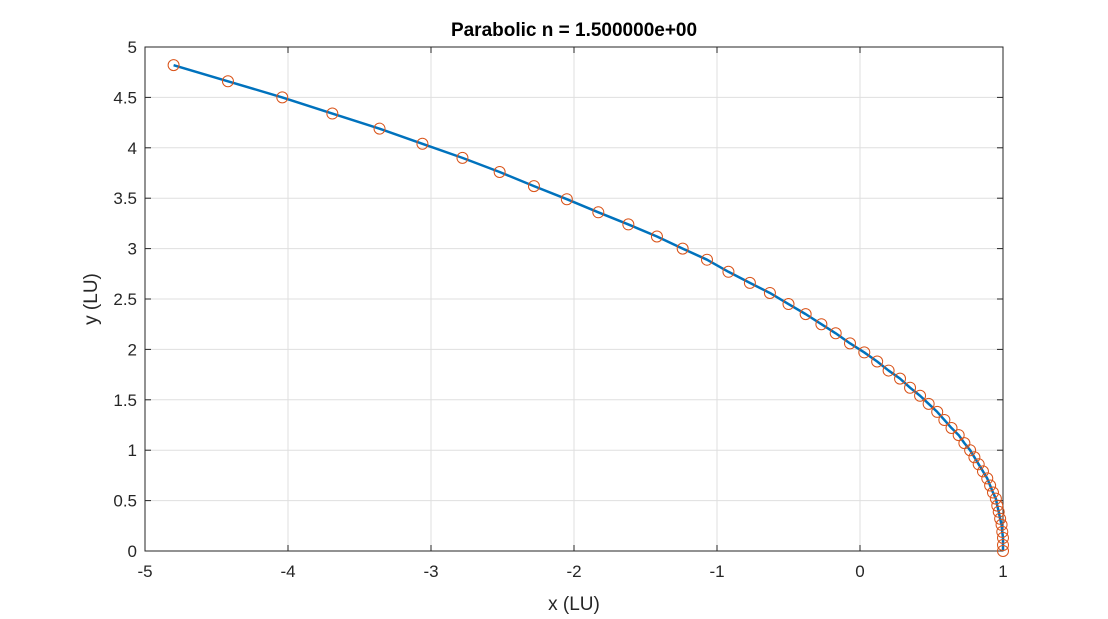 Image resolution: width=1108 pixels, height=619 pixels. I want to click on y-tick-labels: 0 0.5 1 1.5 2 2.5 3 3.5 4 4.5 5, so click(125, 299).